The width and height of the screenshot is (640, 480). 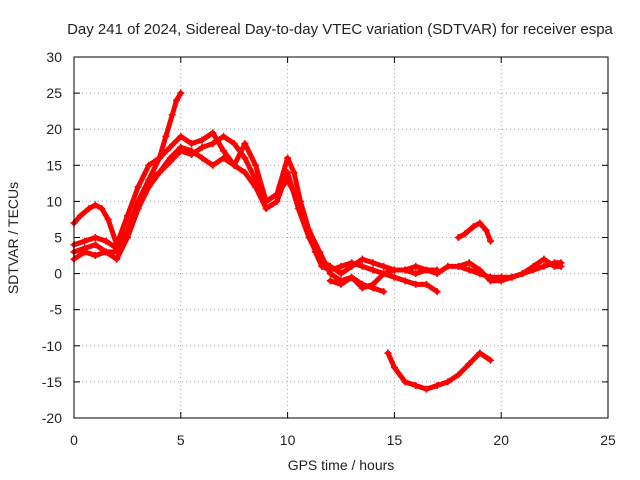 I want to click on y-tick-label: -15, so click(x=52, y=382).